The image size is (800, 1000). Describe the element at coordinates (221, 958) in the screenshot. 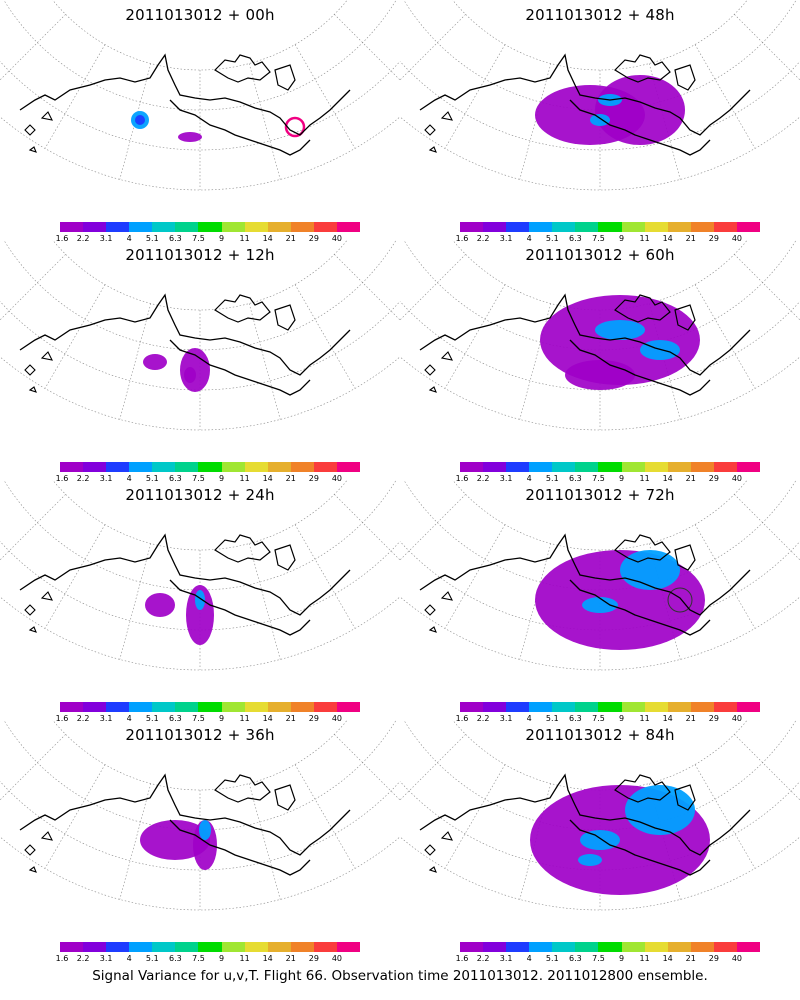

I see `colorbar-tick-label: 9` at that location.